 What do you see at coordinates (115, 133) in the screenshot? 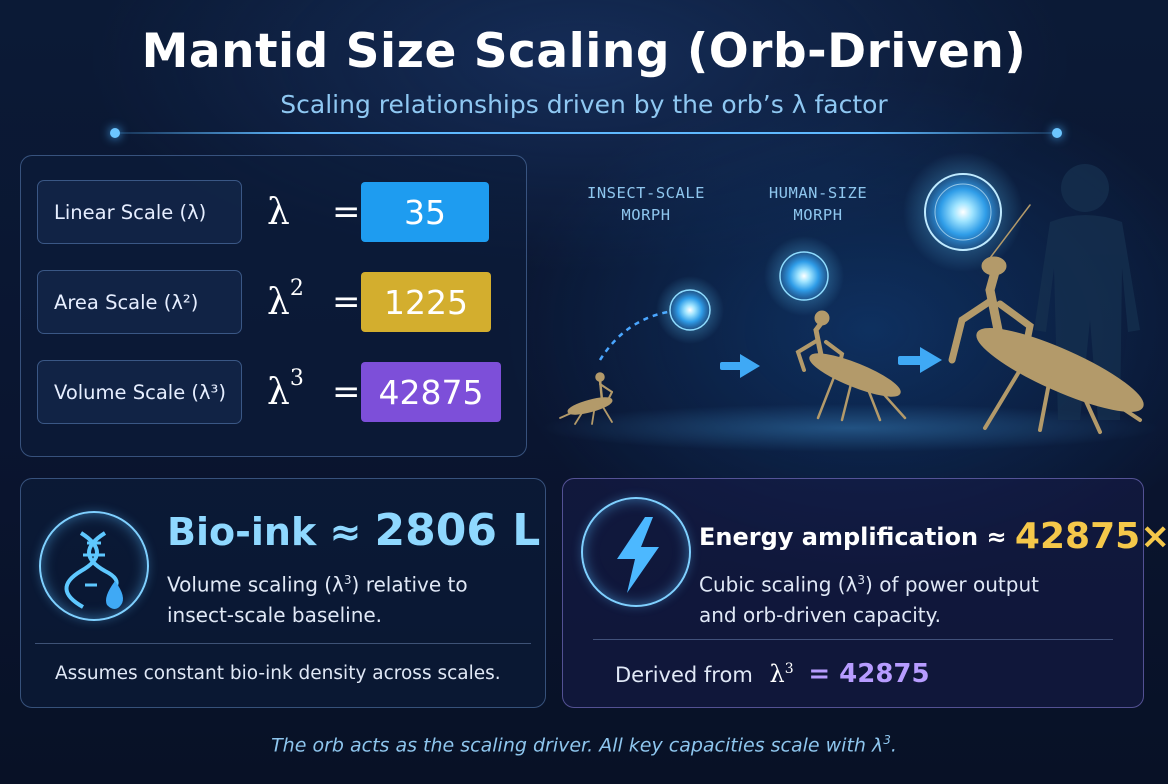
I see `divider-dot-left` at bounding box center [115, 133].